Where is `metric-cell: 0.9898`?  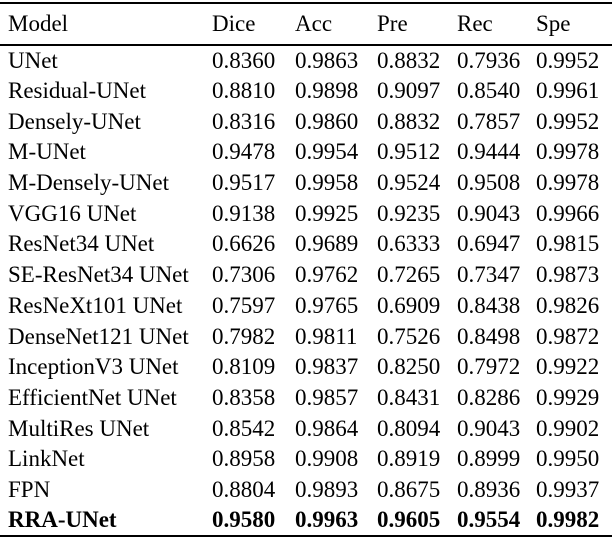 metric-cell: 0.9898 is located at coordinates (327, 91).